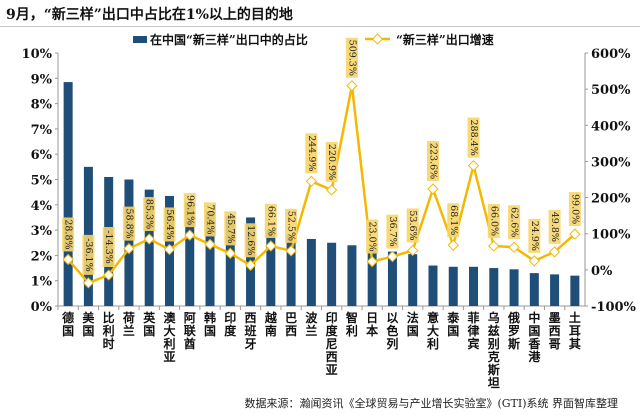  Describe the element at coordinates (42, 206) in the screenshot. I see `left-tick-label: 4%` at that location.